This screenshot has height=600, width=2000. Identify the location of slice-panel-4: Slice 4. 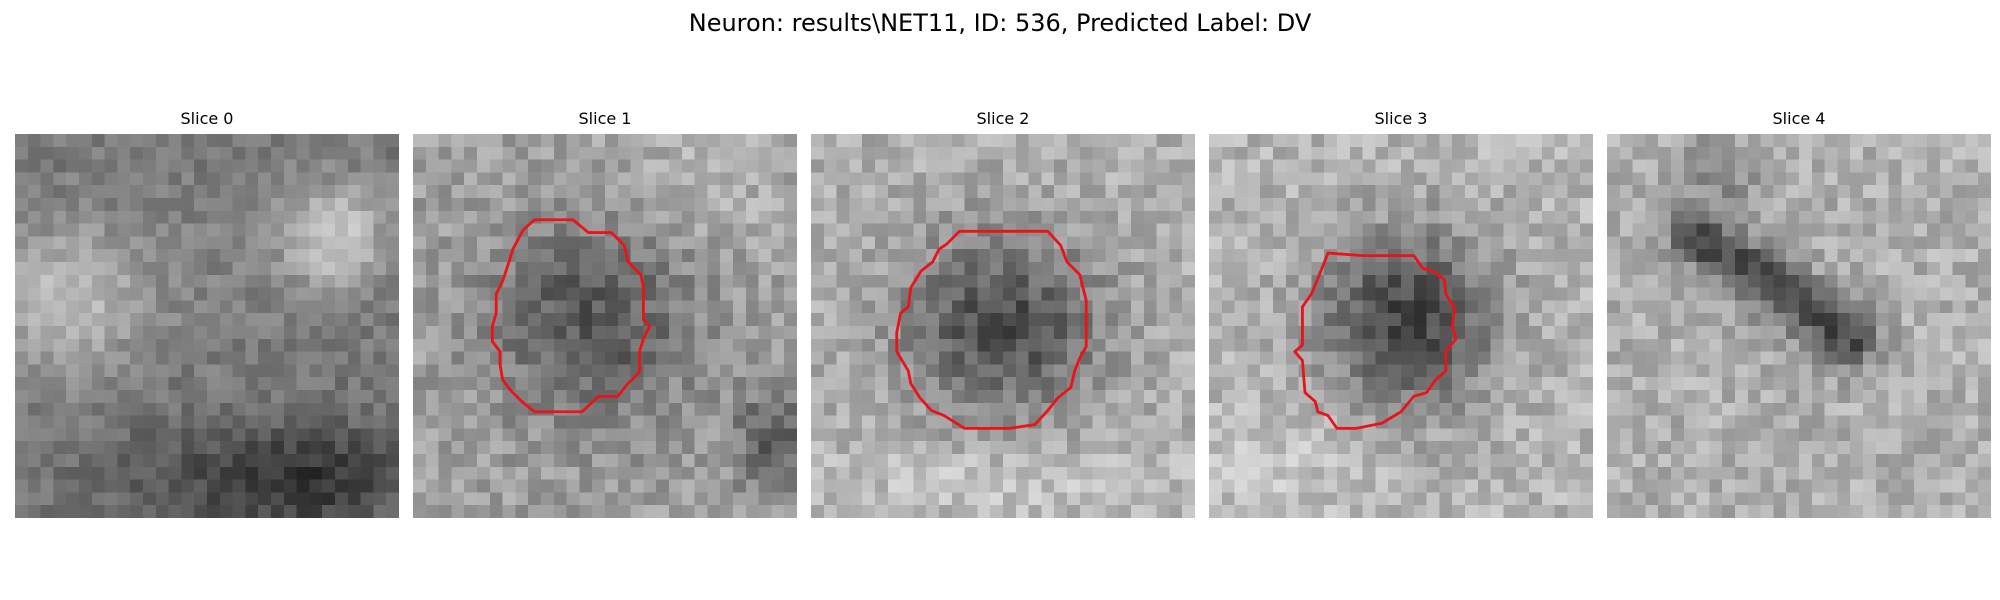
(1799, 313).